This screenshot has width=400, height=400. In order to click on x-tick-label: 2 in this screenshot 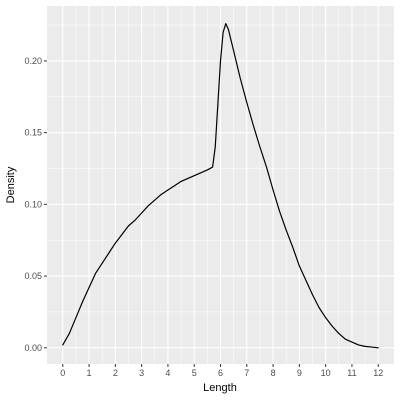, I will do `click(115, 373)`.